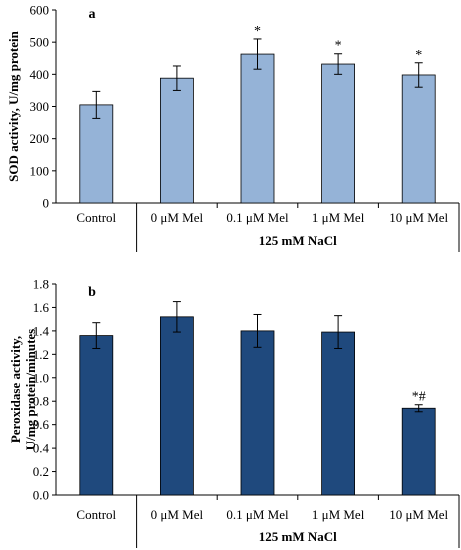 The width and height of the screenshot is (461, 550). What do you see at coordinates (30, 389) in the screenshot?
I see `y-axis-title-line: U/mg protein/minutes` at bounding box center [30, 389].